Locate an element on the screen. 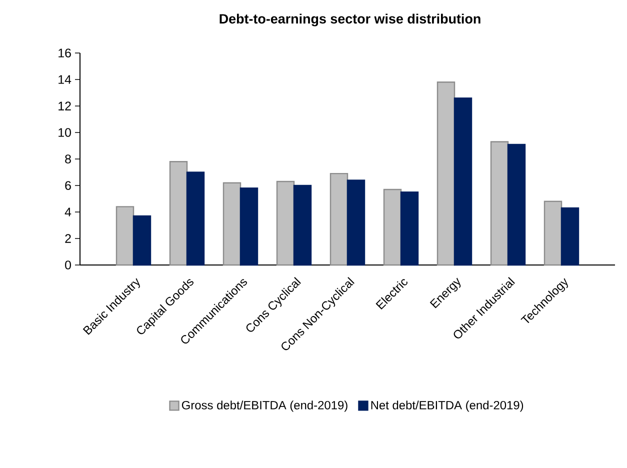  y-tick-label: 12 is located at coordinates (64, 106).